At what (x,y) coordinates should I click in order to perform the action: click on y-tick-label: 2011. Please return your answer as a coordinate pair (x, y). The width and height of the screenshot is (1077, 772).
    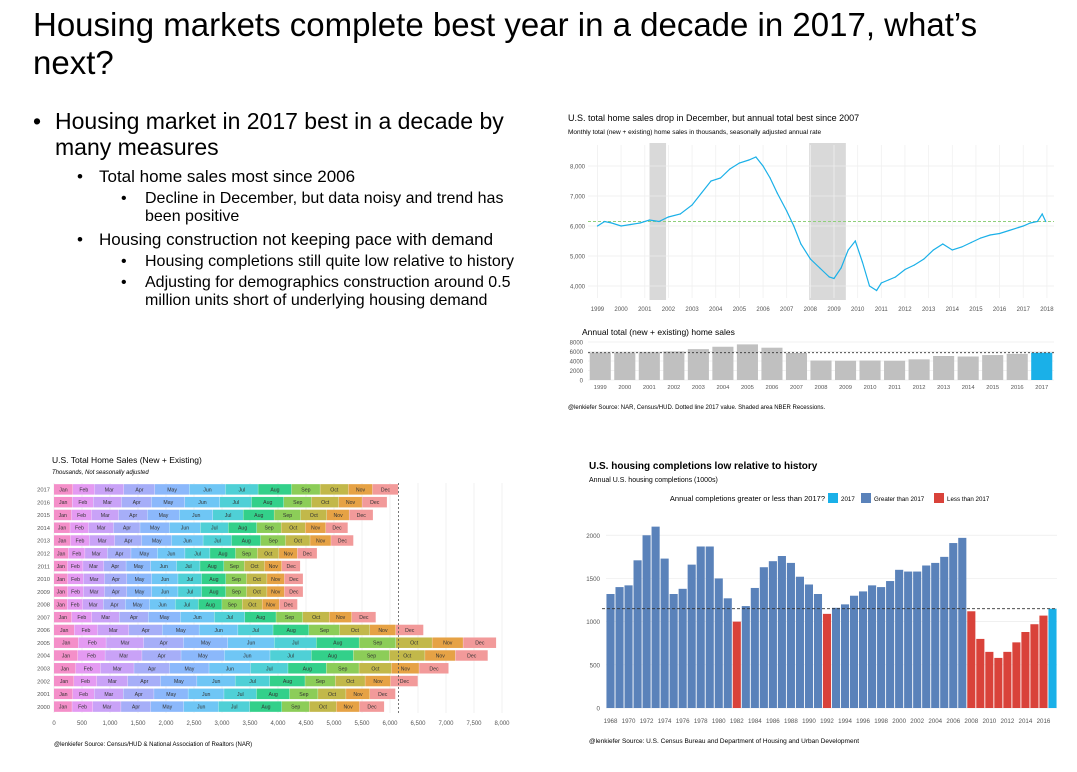
    Looking at the image, I should click on (44, 567).